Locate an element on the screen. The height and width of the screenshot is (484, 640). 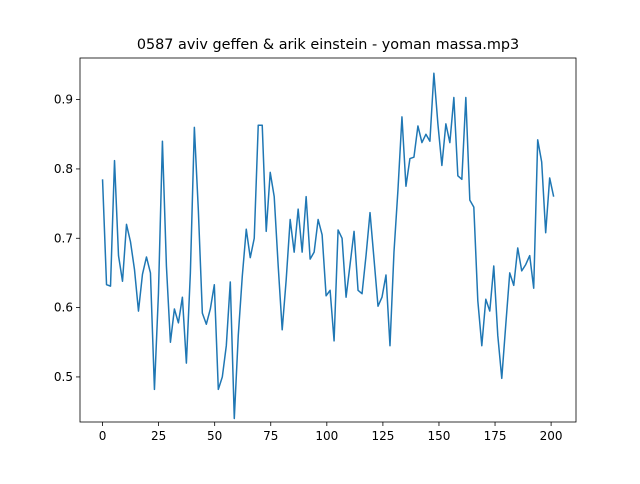
y-tick-label: 0.7 is located at coordinates (63, 238).